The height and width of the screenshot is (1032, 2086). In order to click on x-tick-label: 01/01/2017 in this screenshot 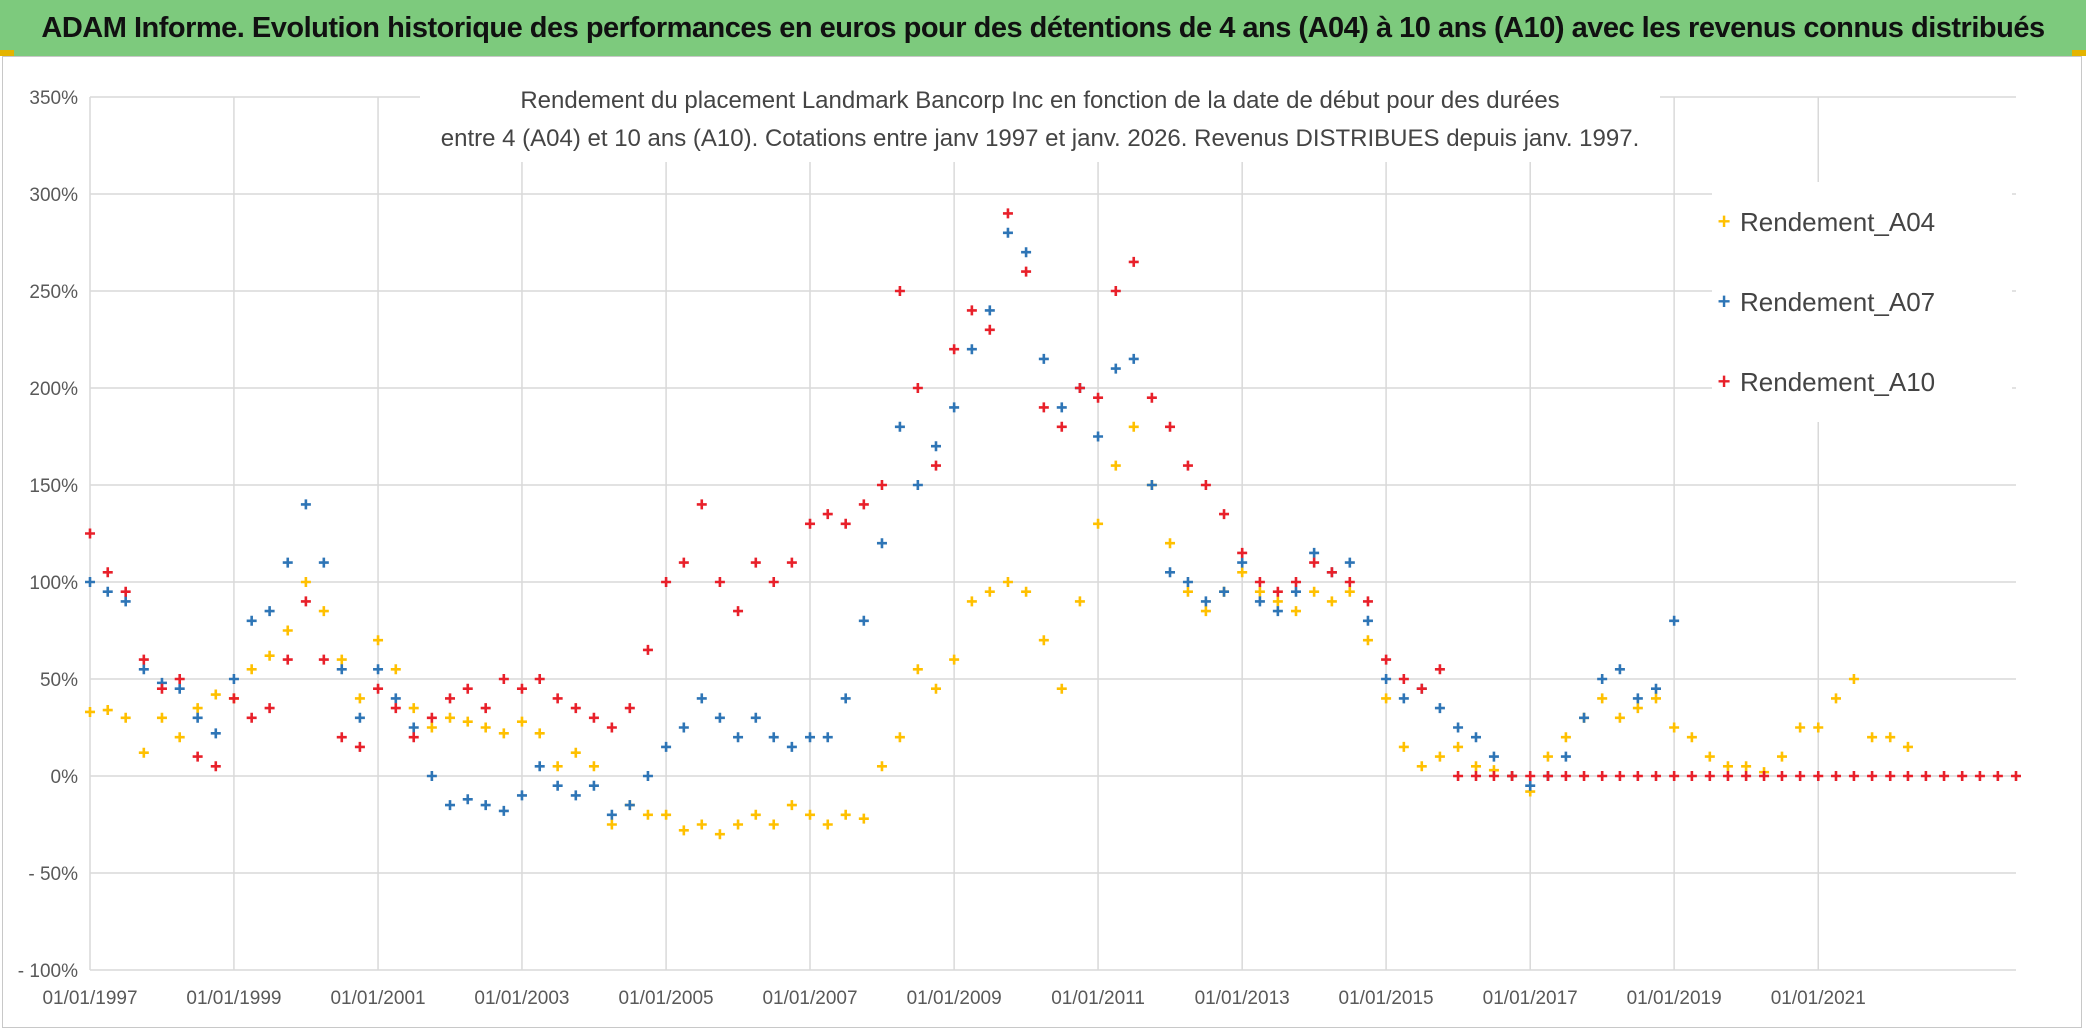, I will do `click(1530, 998)`.